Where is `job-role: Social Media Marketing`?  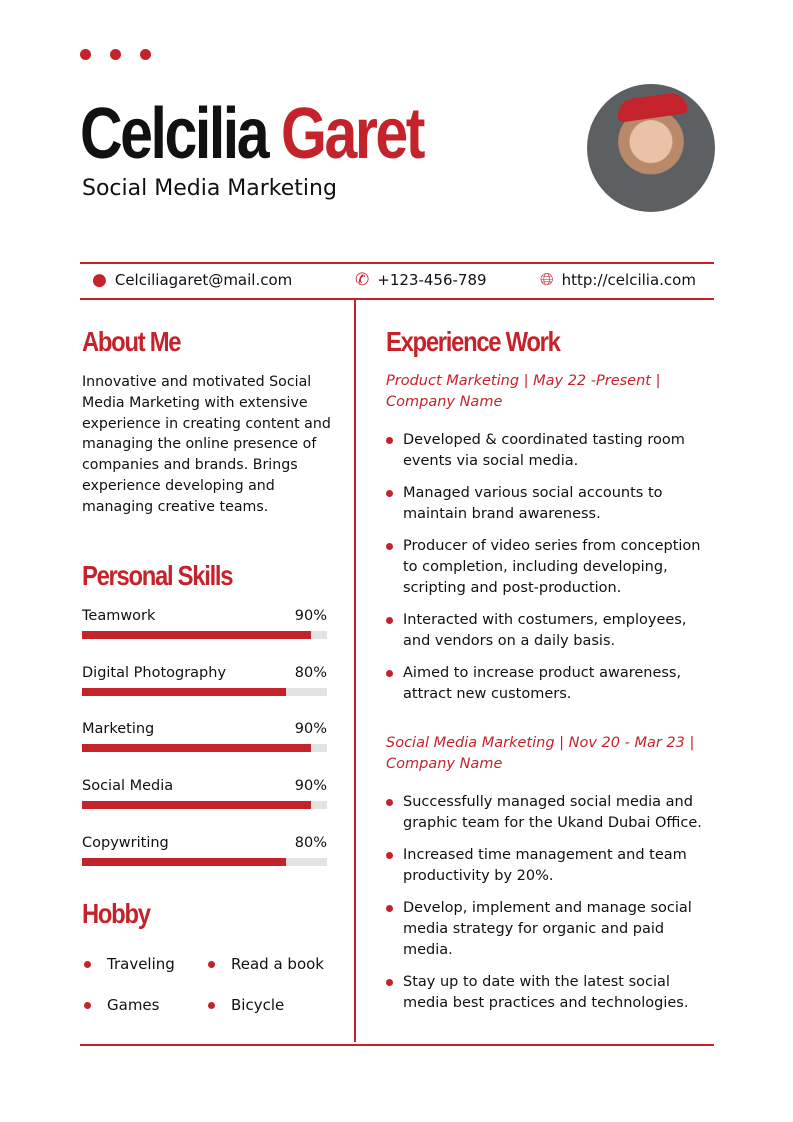
job-role: Social Media Marketing is located at coordinates (209, 188).